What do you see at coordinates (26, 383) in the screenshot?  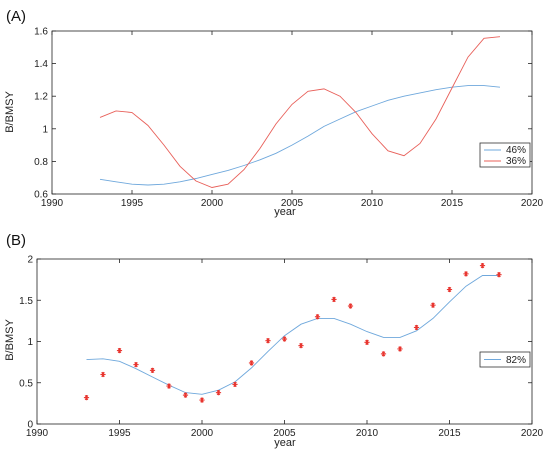 I see `panel-b-ytick-label: 0.5` at bounding box center [26, 383].